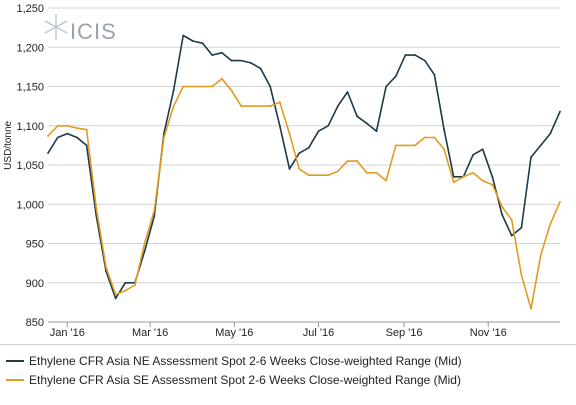  Describe the element at coordinates (30, 127) in the screenshot. I see `y-tick-label: 1,100` at that location.